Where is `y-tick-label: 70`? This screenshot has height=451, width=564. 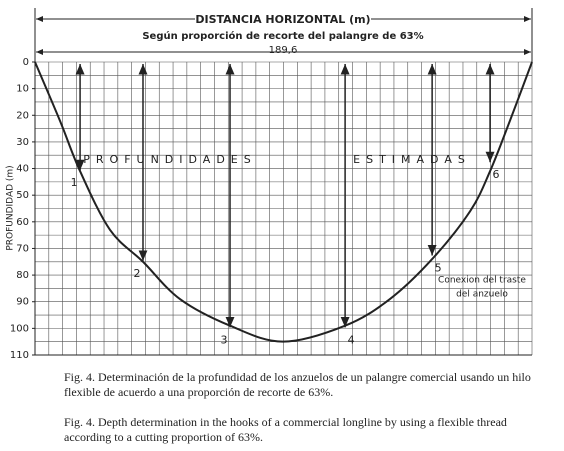 y-tick-label: 70 is located at coordinates (22, 248).